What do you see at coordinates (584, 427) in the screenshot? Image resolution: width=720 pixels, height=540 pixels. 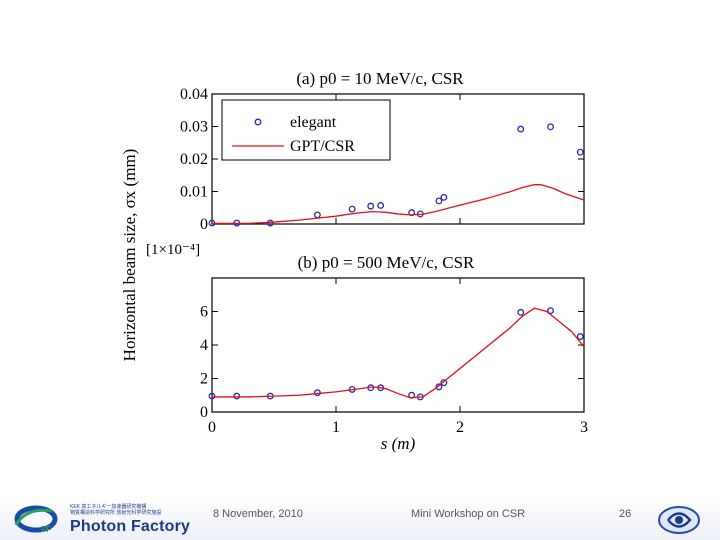 I see `x-tick-label: 3` at bounding box center [584, 427].